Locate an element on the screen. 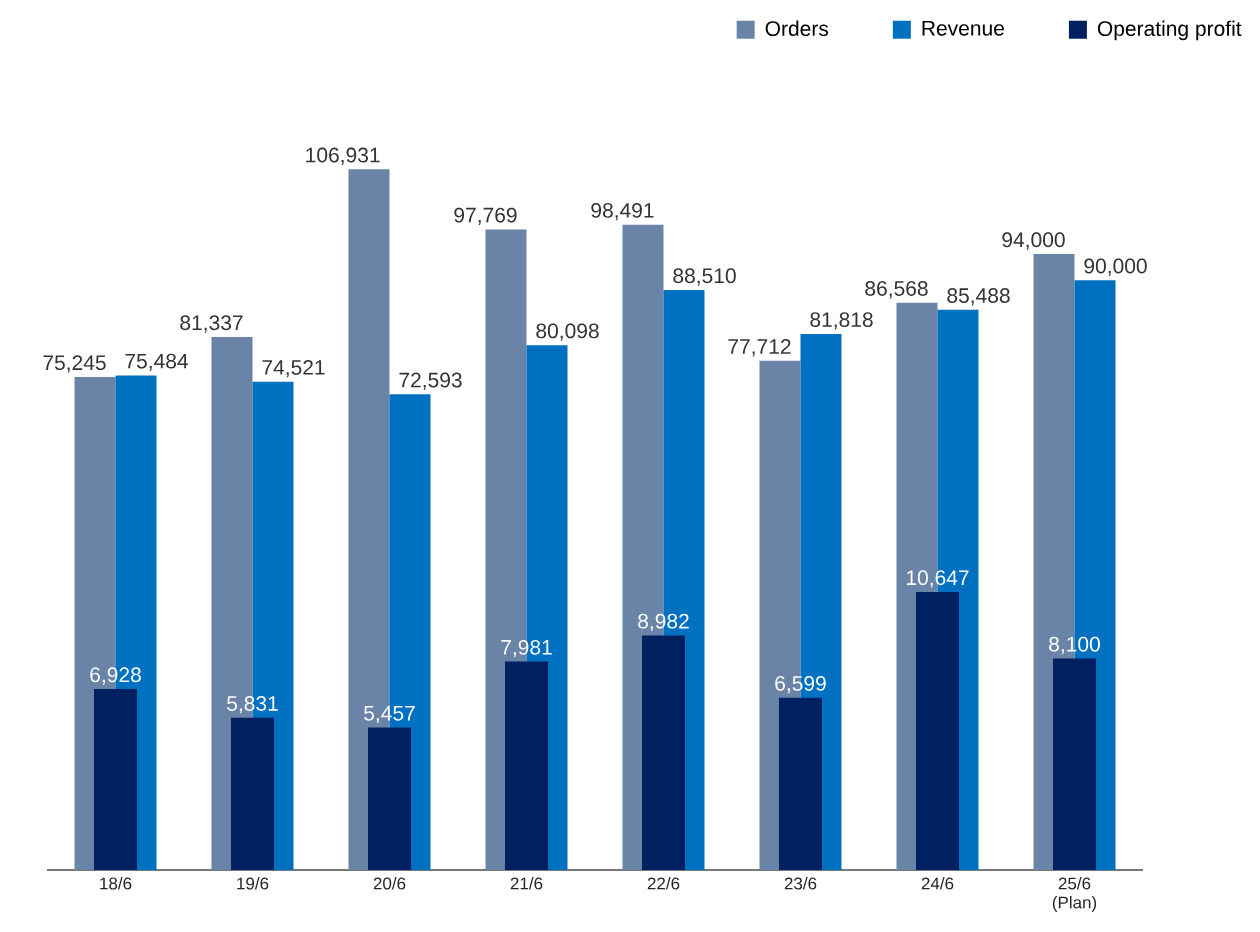 The height and width of the screenshot is (932, 1260). data-label: 7,981 is located at coordinates (526, 648).